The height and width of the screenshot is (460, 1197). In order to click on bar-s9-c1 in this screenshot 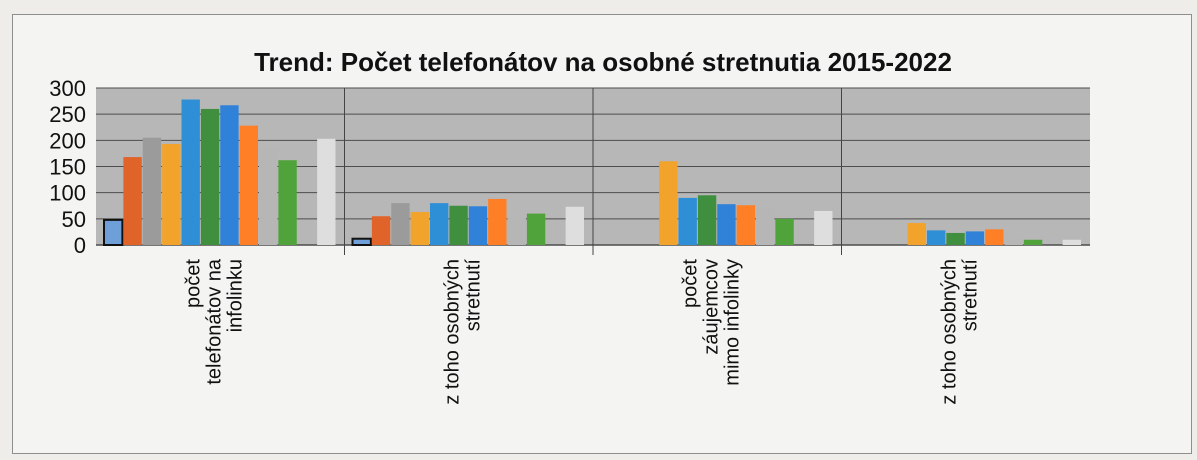, I will do `click(268, 197)`.